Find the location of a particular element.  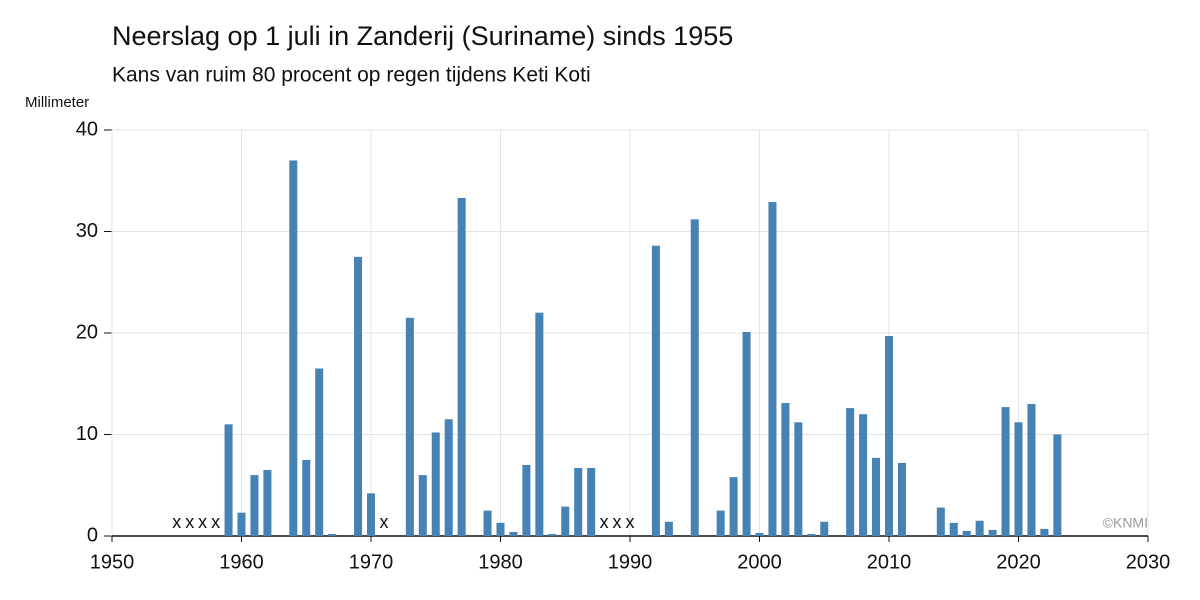

x-tick-label: 1990 is located at coordinates (630, 562).